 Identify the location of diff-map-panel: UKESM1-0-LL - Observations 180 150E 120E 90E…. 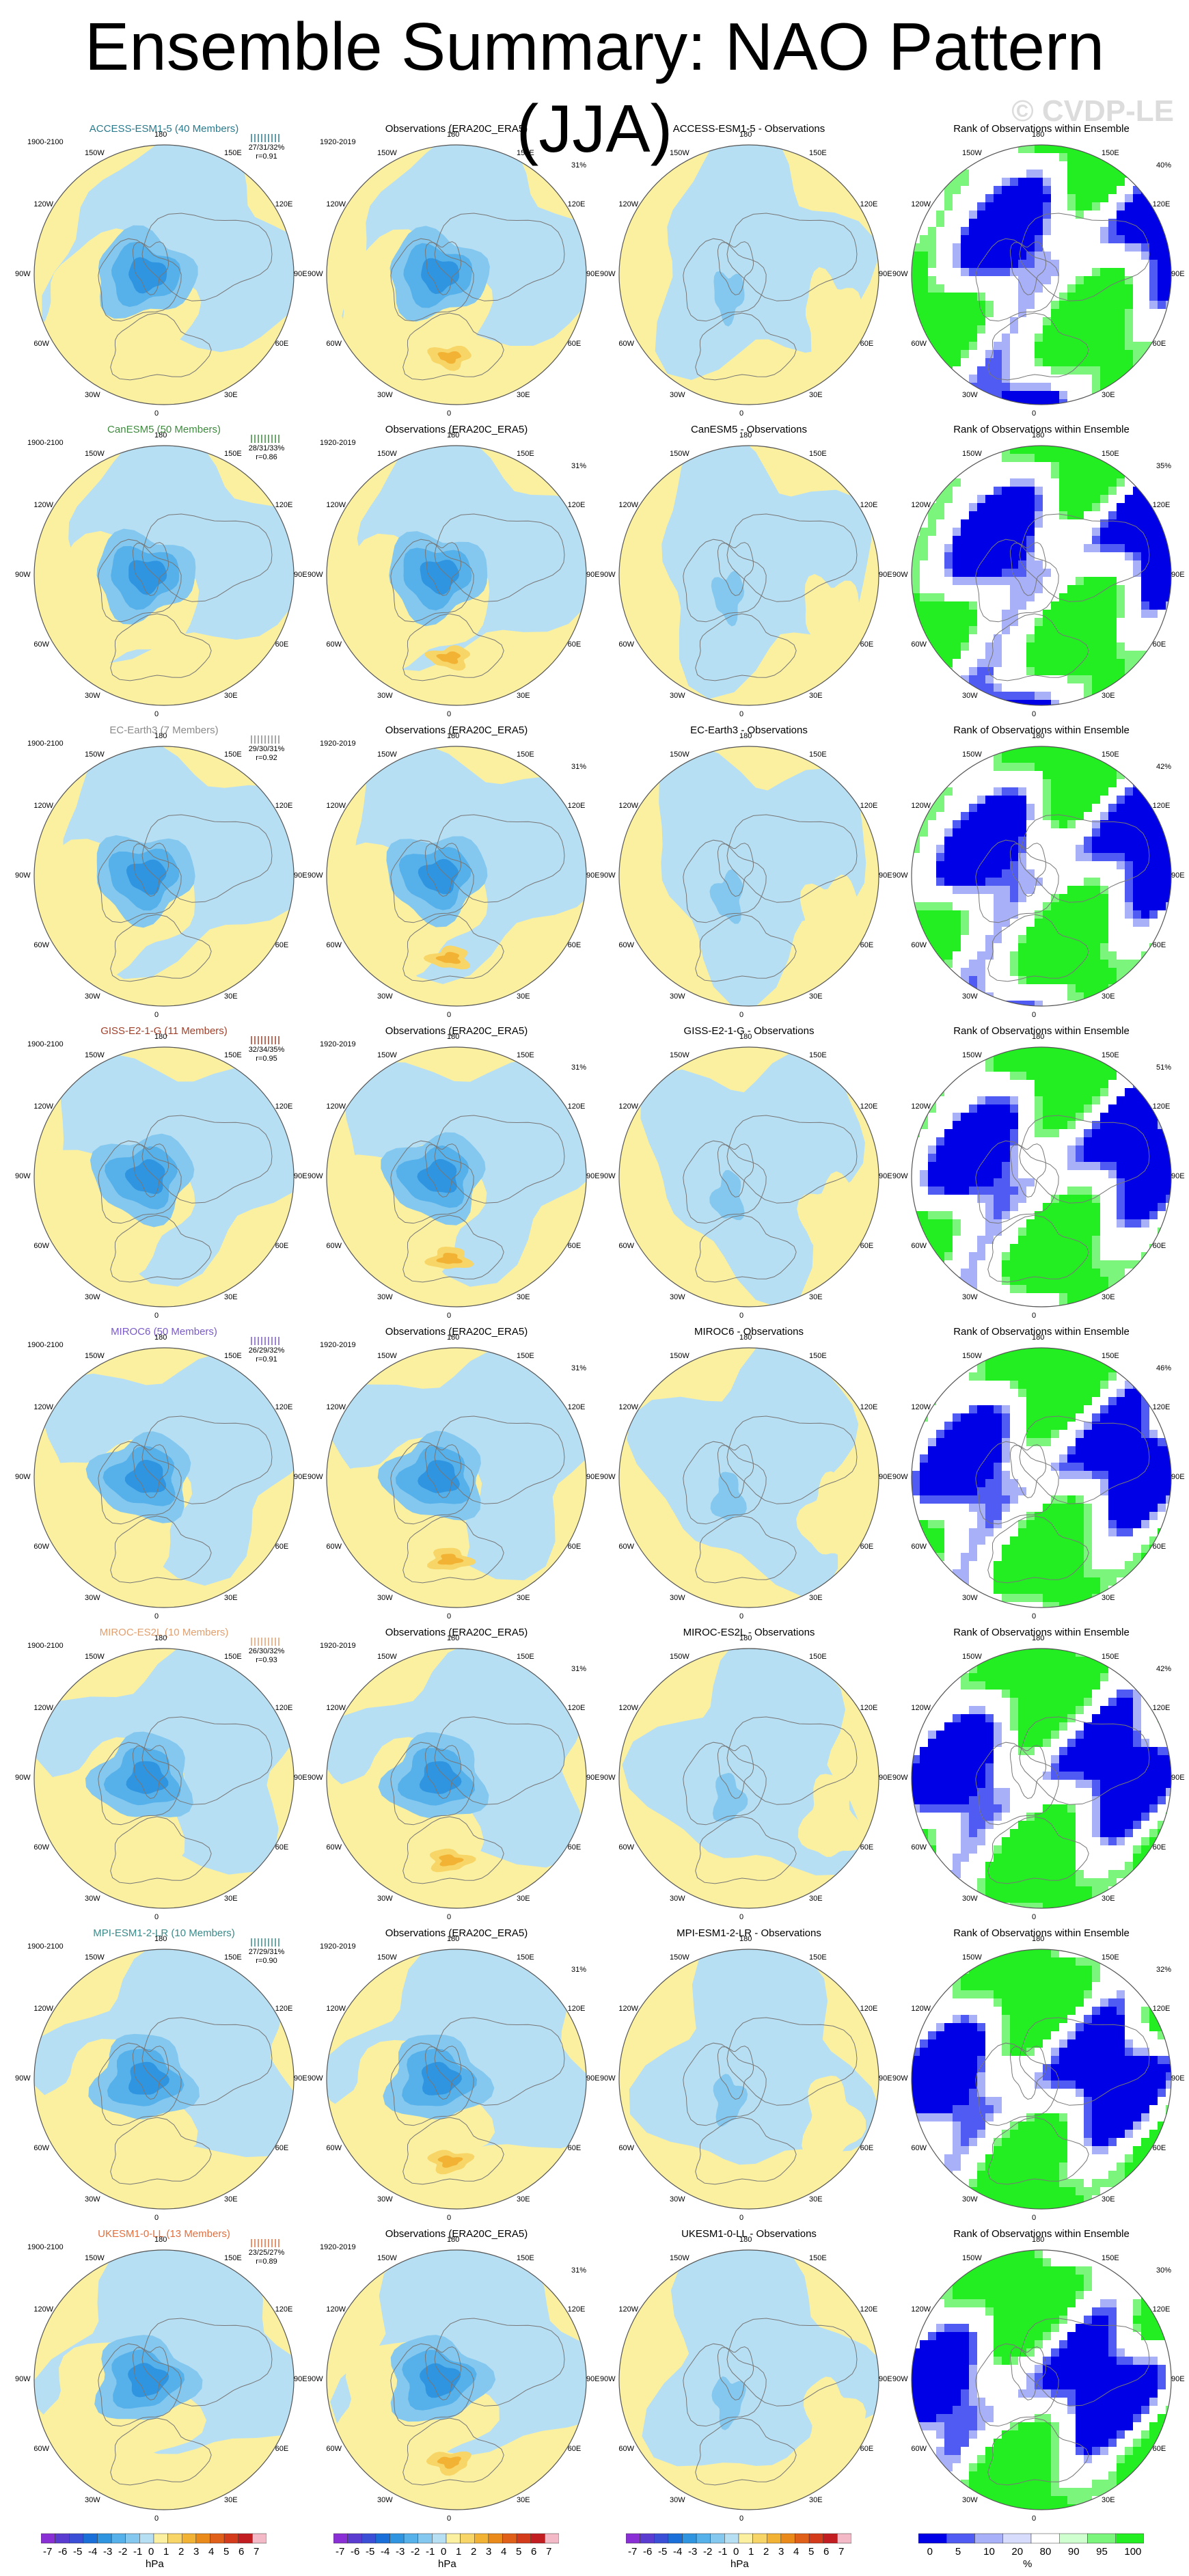
(746, 2375).